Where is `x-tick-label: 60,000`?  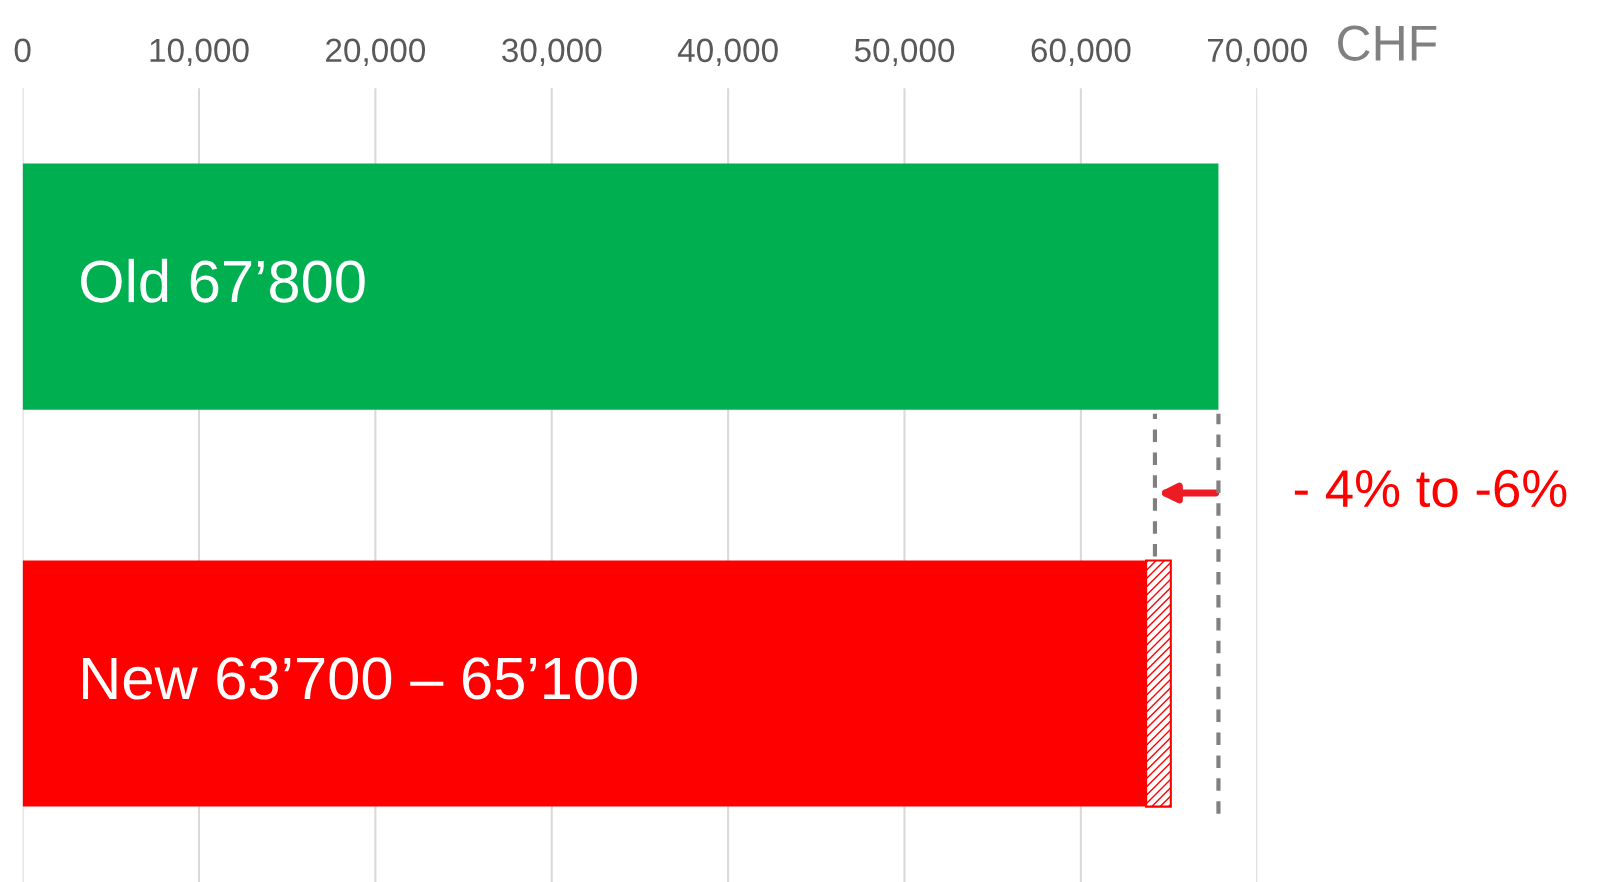 x-tick-label: 60,000 is located at coordinates (1081, 52).